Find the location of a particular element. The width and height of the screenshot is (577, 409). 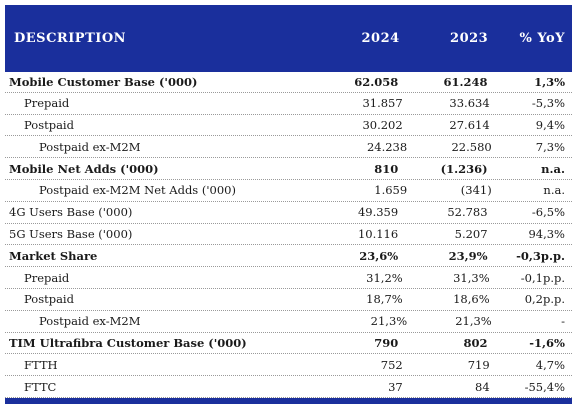

cell-2023: 84 is located at coordinates (482, 386).